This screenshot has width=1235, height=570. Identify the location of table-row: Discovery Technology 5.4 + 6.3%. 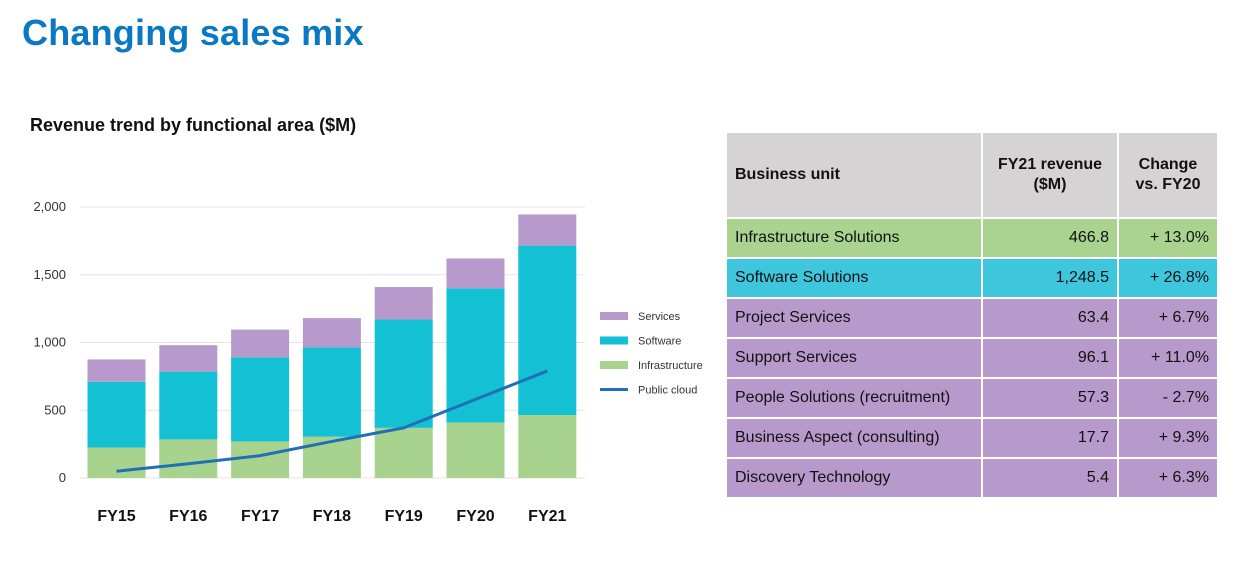
(972, 478).